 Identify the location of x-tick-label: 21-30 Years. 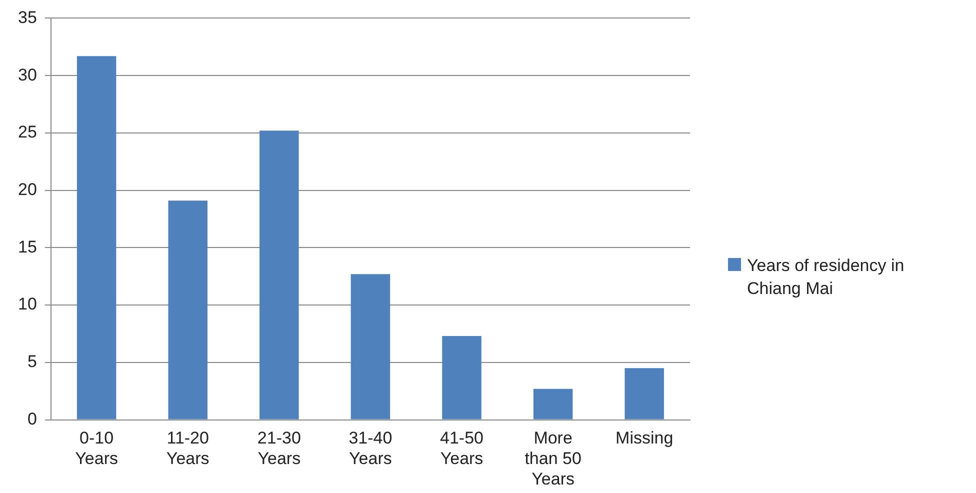
(279, 448).